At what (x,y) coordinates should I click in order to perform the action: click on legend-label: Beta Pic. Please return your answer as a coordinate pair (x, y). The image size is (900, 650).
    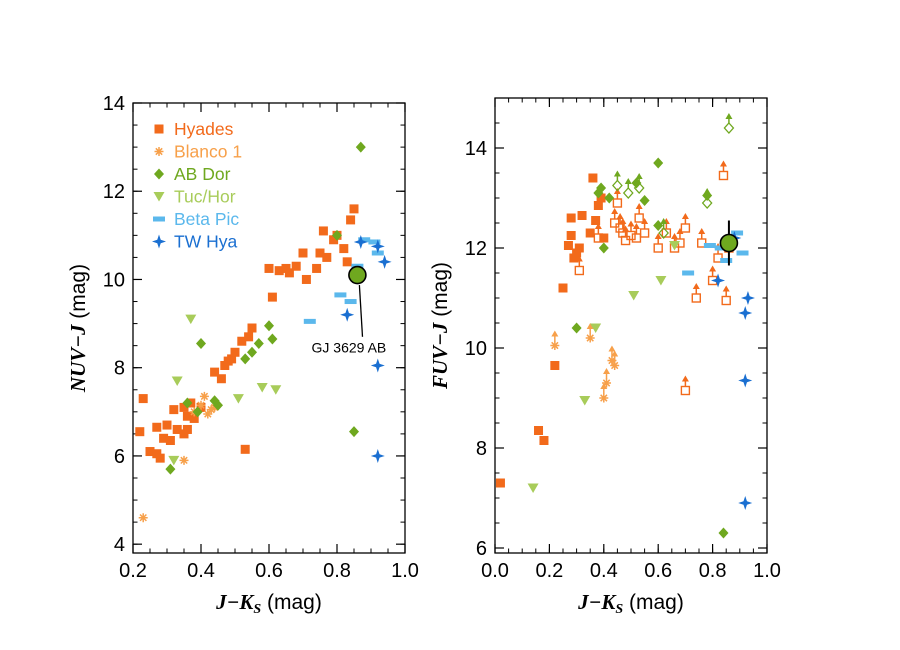
    Looking at the image, I should click on (206, 219).